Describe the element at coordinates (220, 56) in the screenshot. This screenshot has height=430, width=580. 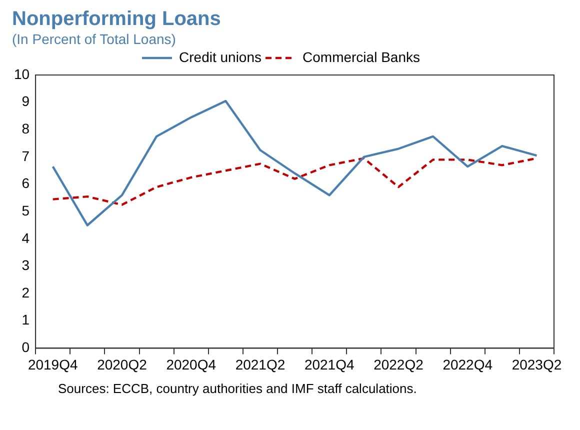
I see `legend-label: Credit unions` at that location.